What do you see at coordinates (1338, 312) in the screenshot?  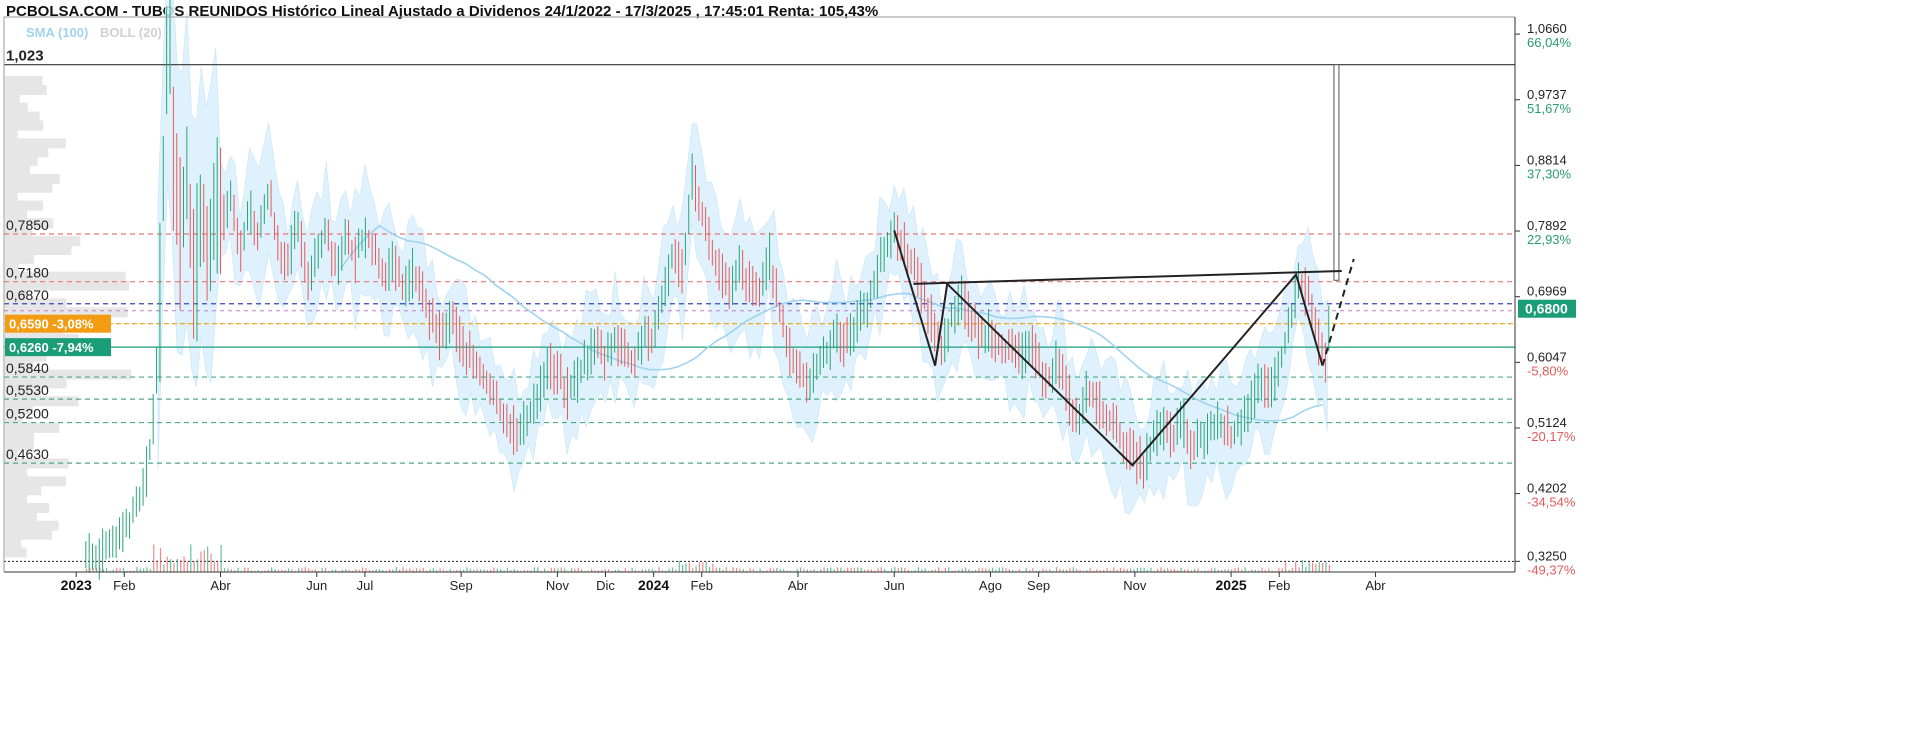 I see `projection-line` at bounding box center [1338, 312].